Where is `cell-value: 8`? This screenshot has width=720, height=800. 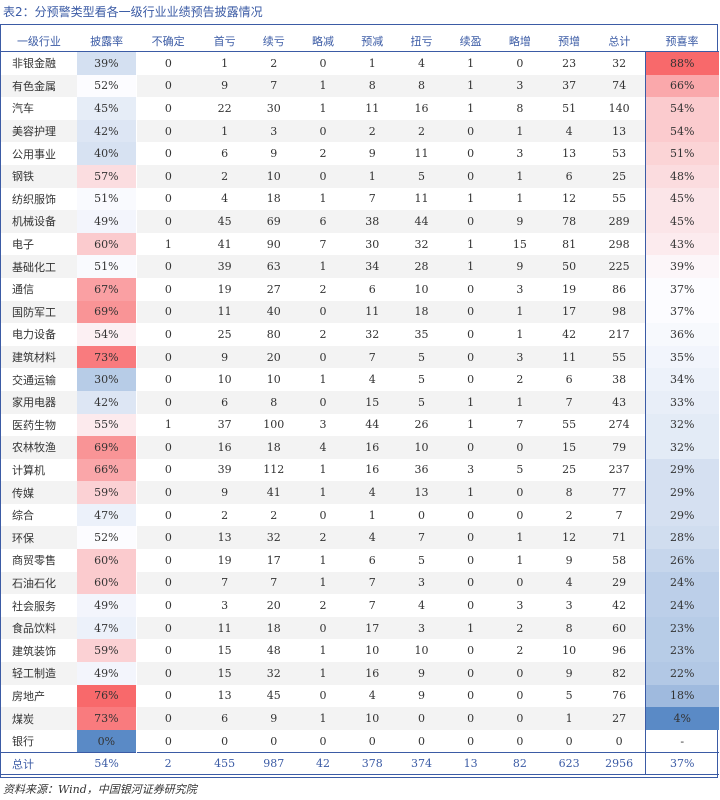 cell-value: 8 is located at coordinates (372, 86).